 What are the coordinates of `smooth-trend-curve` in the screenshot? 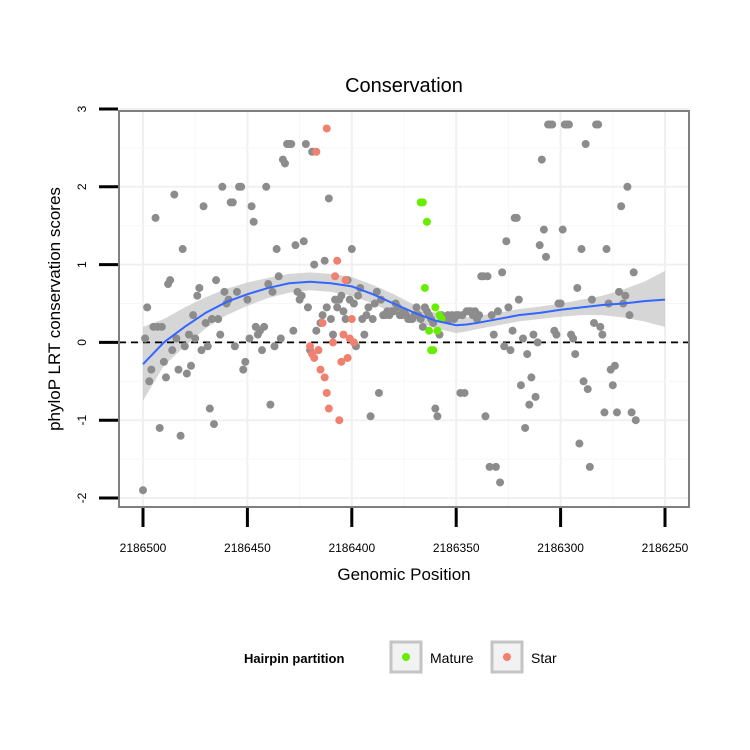 It's located at (404, 322).